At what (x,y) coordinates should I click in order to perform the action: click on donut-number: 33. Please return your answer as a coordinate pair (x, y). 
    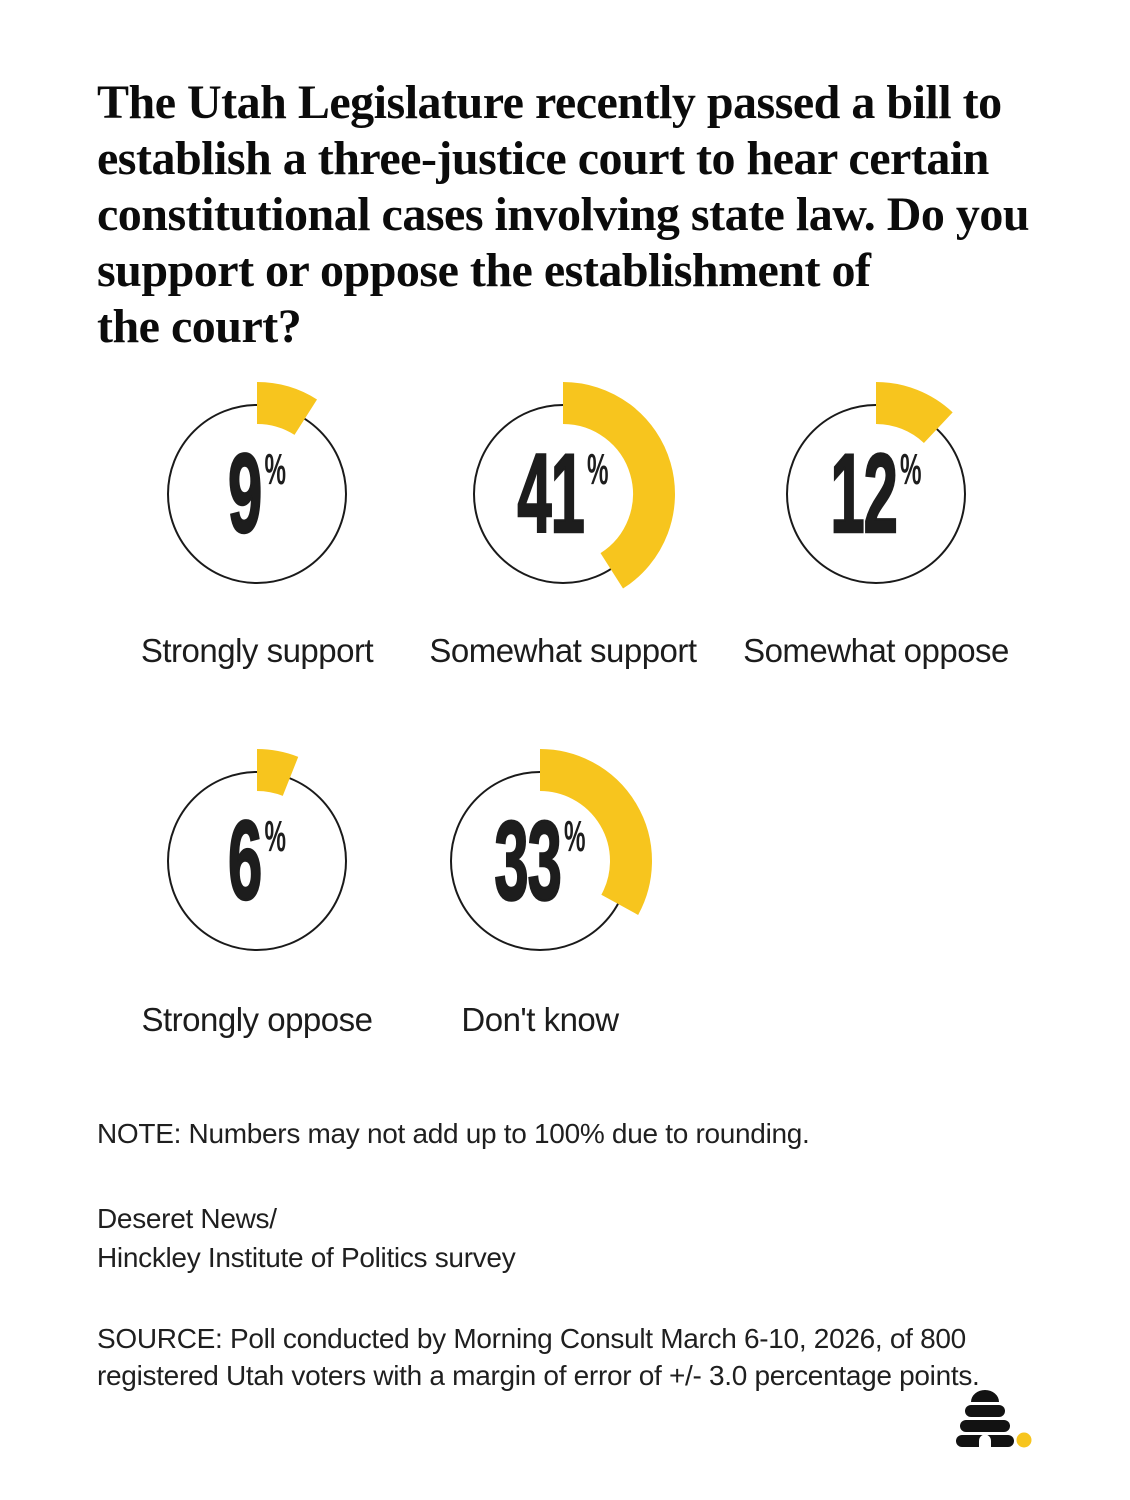
    Looking at the image, I should click on (528, 860).